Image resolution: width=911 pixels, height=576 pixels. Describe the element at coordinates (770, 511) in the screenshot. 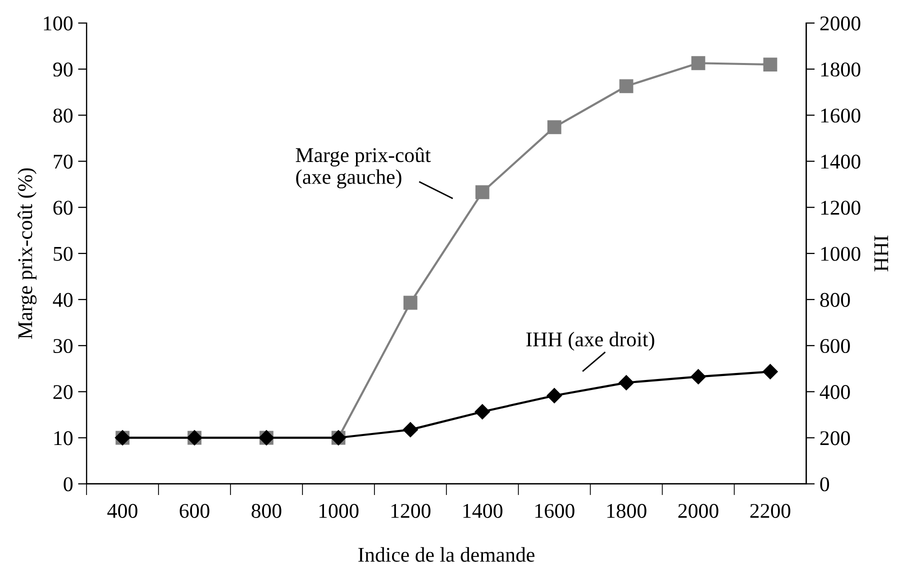

I see `x-tick-label: 2200` at that location.